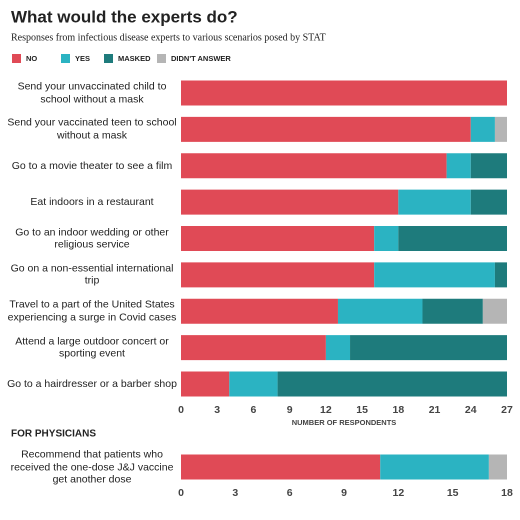  Describe the element at coordinates (201, 58) in the screenshot. I see `legend-label: DIDN'T ANSWER` at that location.